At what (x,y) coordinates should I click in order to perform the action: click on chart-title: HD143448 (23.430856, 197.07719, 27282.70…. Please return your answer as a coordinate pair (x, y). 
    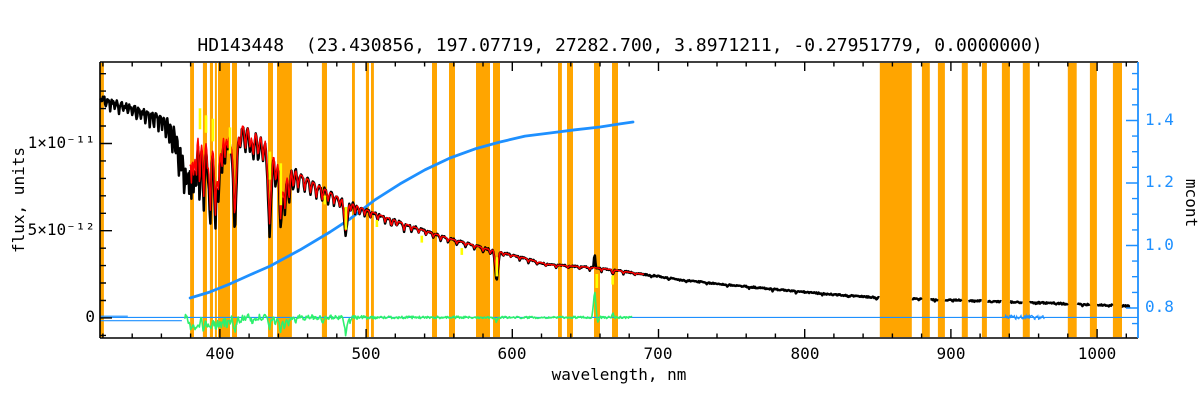
    Looking at the image, I should click on (619, 45).